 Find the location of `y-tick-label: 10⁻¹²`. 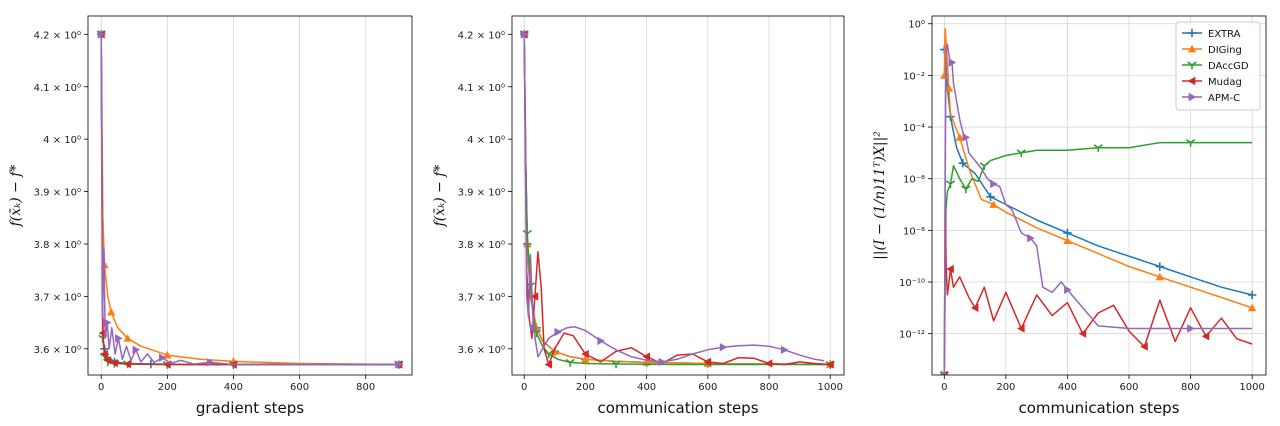

y-tick-label: 10⁻¹² is located at coordinates (912, 335).